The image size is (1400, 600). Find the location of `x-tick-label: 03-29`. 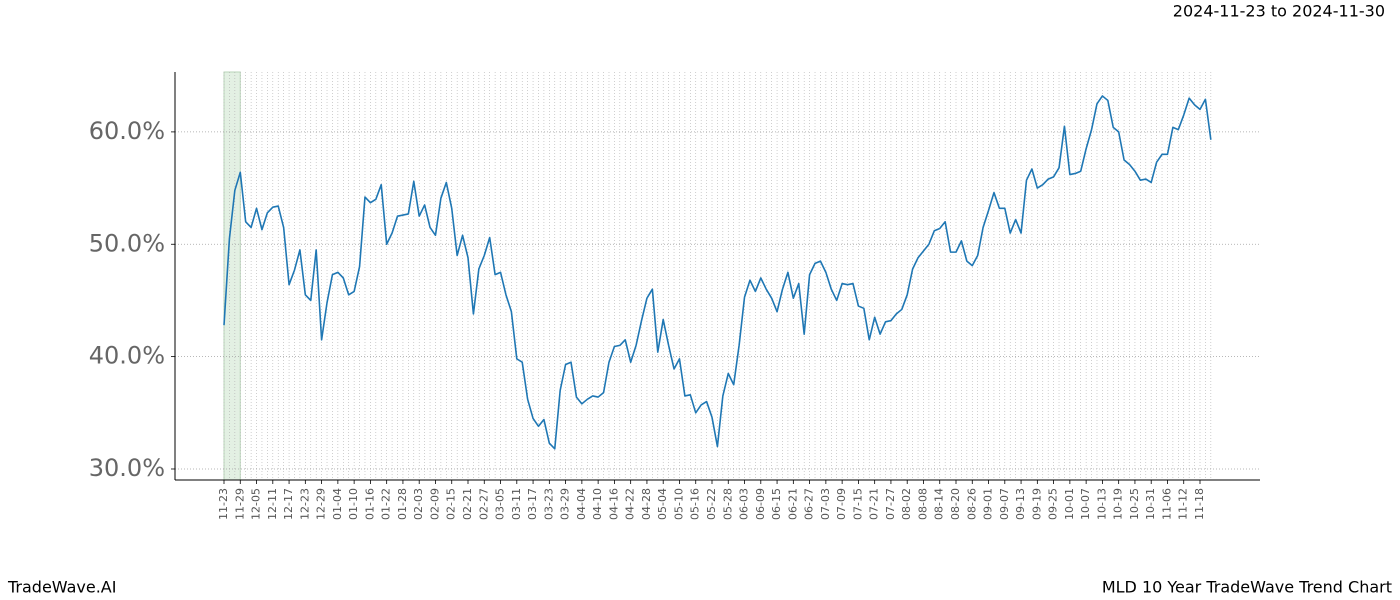

x-tick-label: 03-29 is located at coordinates (565, 504).